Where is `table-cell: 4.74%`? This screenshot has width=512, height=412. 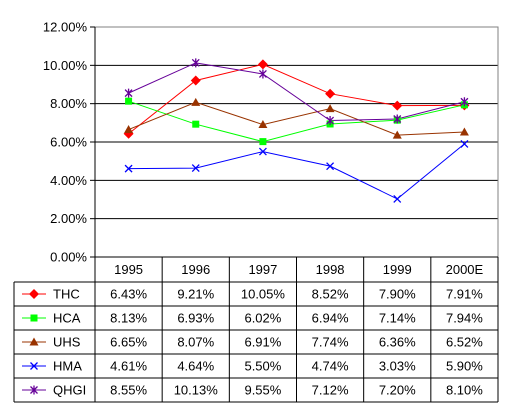 table-cell: 4.74% is located at coordinates (330, 366).